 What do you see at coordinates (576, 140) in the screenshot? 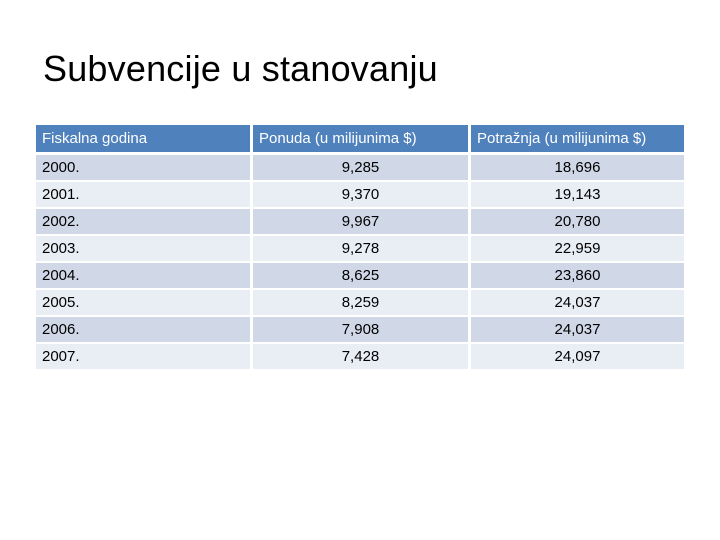
I see `header-demand: Potražnja (u milijunima $)` at bounding box center [576, 140].